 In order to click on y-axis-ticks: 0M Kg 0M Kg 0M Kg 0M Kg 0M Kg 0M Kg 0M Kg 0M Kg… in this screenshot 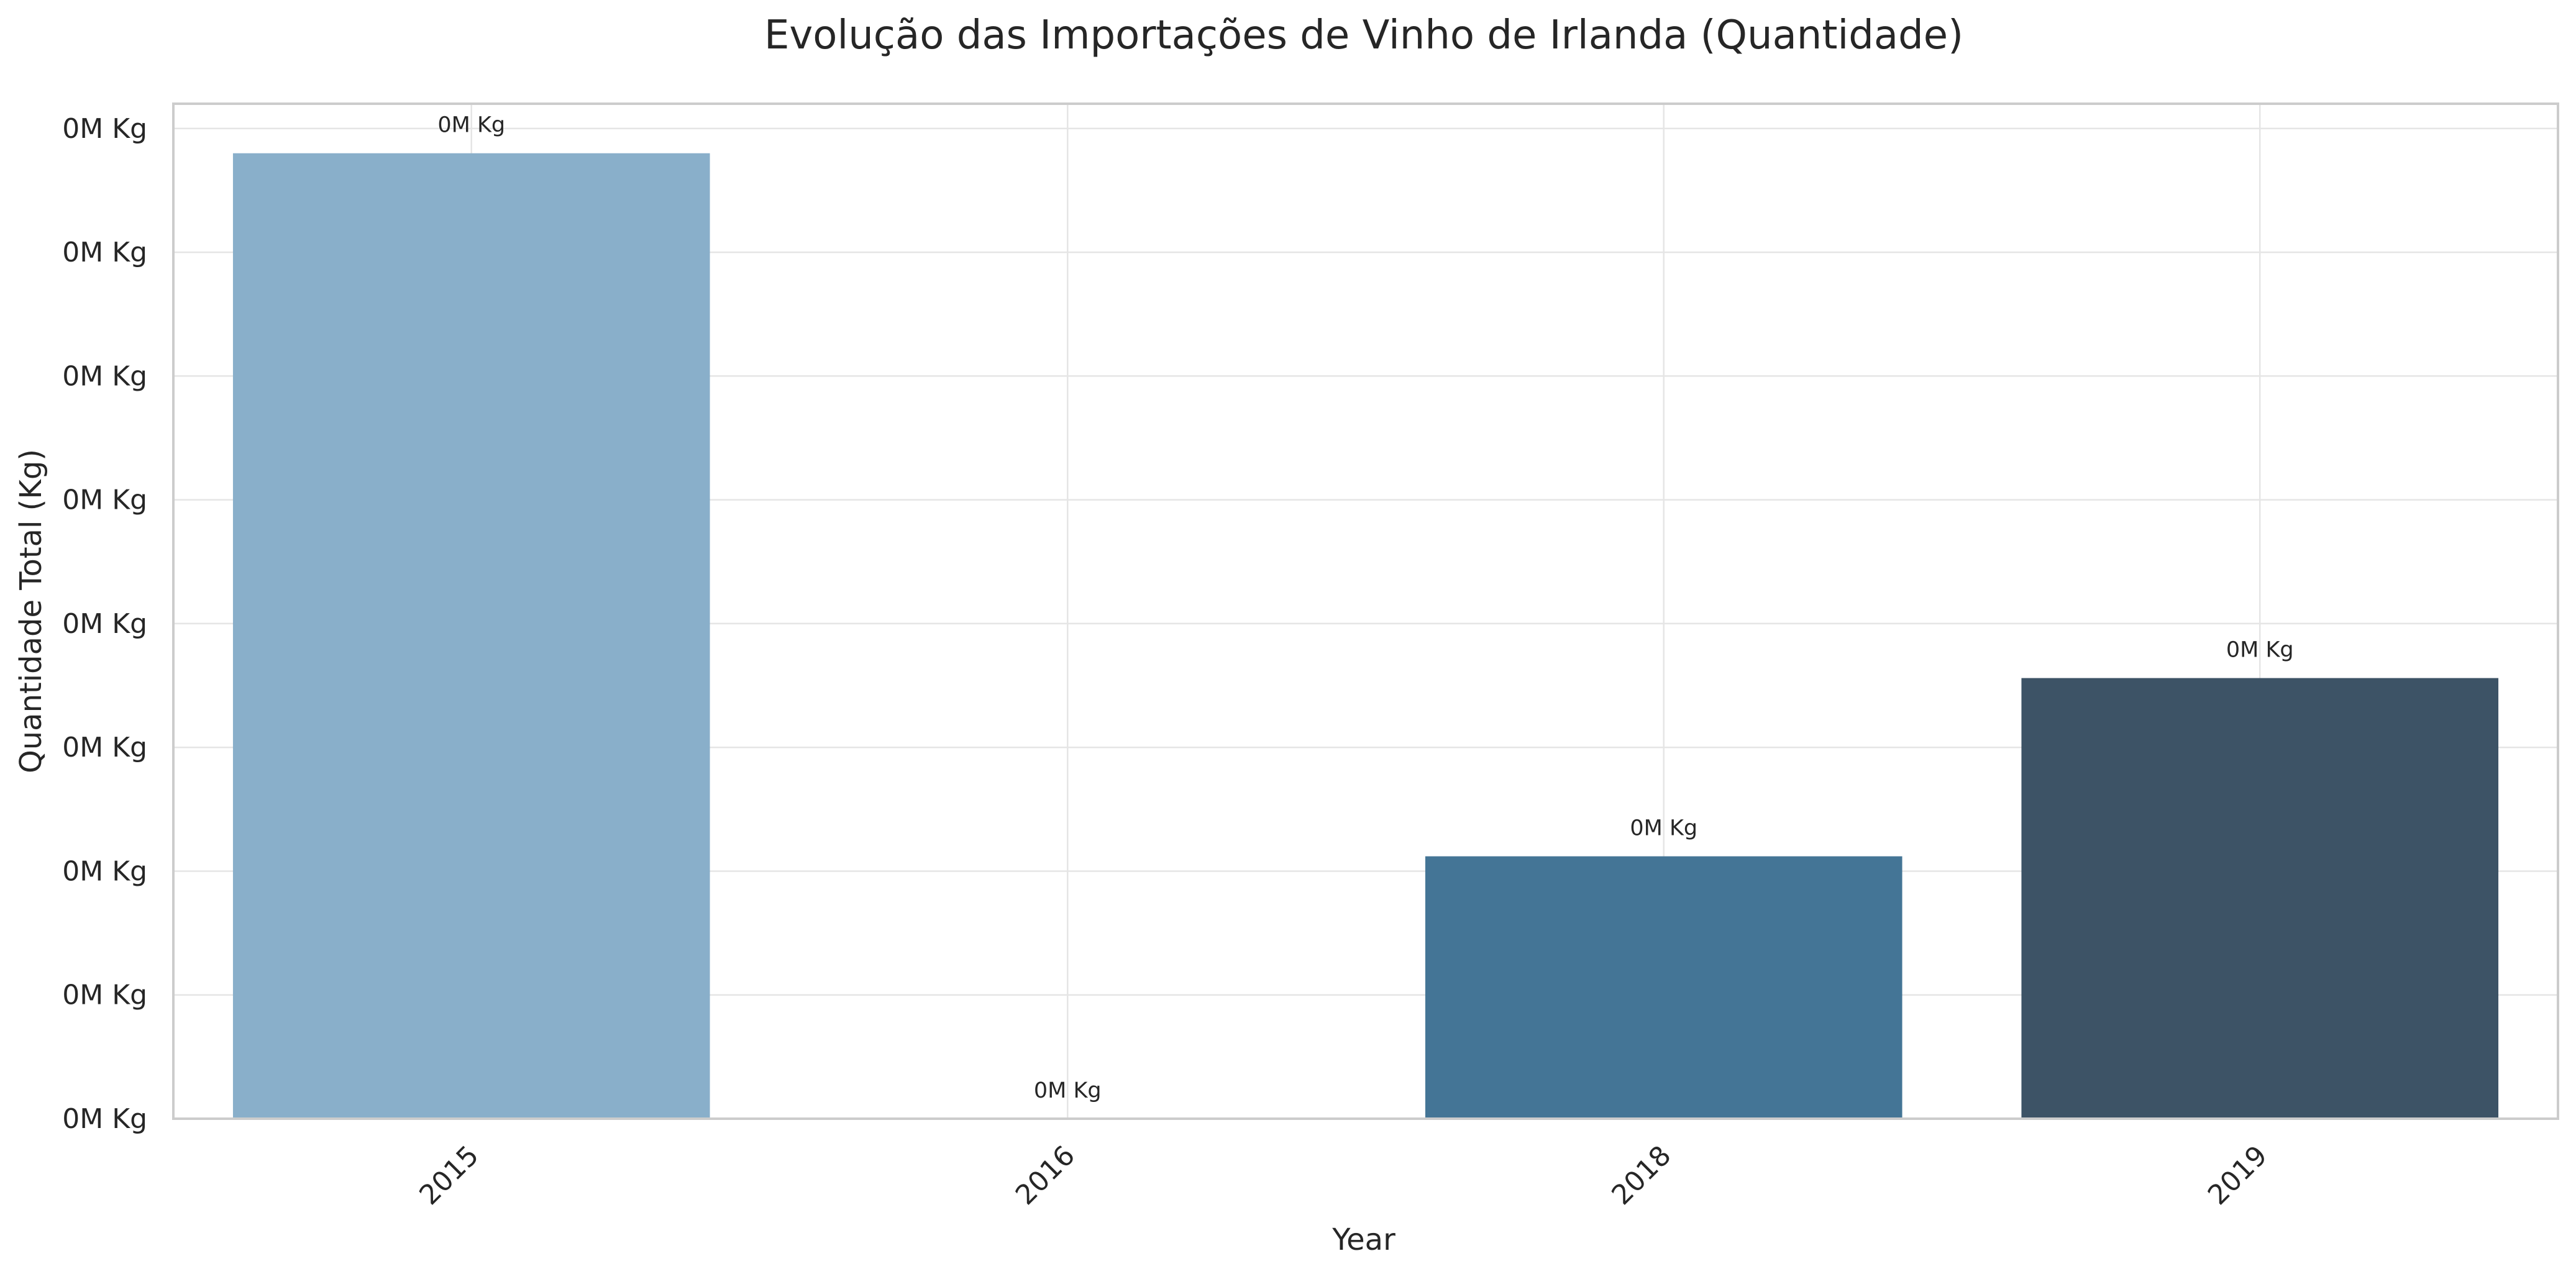, I will do `click(104, 624)`.